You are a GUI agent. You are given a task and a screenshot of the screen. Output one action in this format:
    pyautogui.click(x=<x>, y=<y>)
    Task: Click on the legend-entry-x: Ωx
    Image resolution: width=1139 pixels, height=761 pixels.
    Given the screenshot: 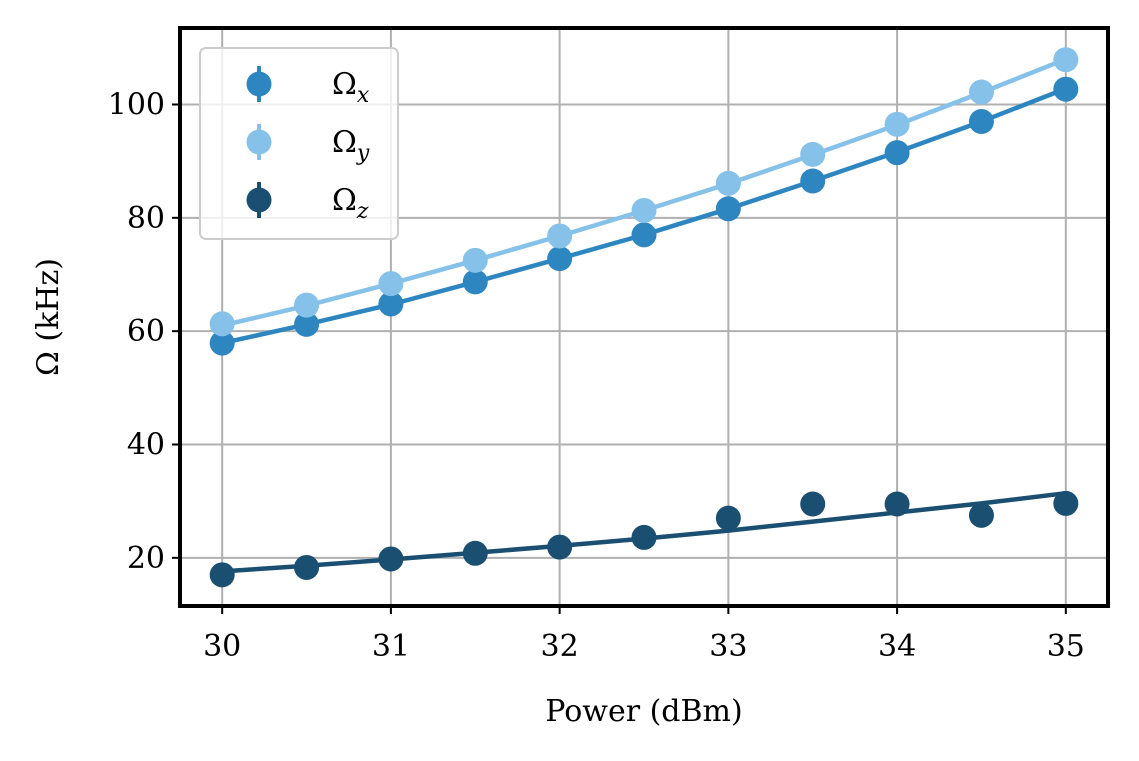 What is the action you would take?
    pyautogui.click(x=308, y=87)
    